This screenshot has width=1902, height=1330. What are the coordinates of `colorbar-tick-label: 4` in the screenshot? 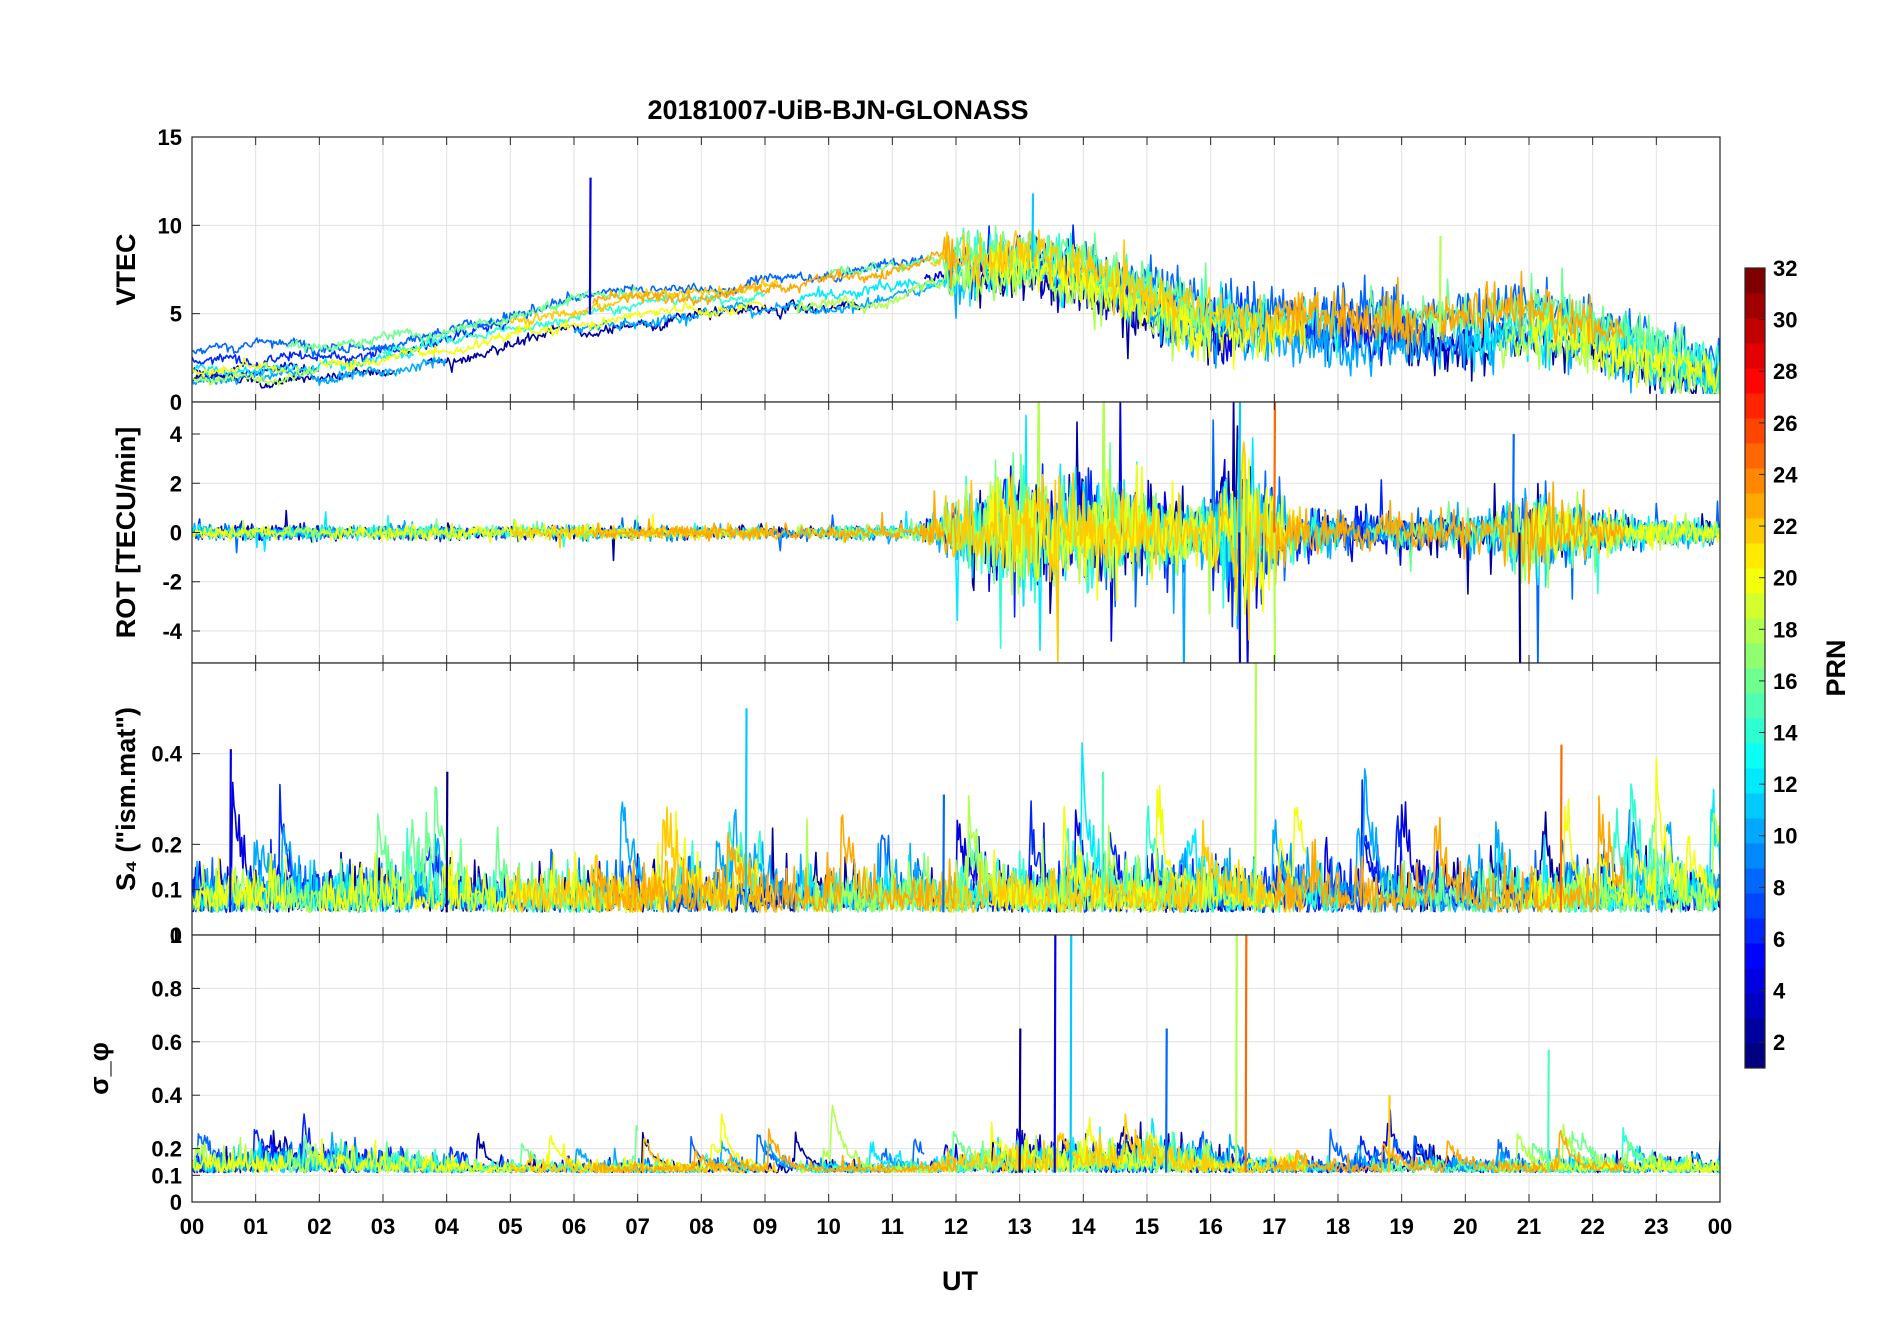 It's located at (1779, 991).